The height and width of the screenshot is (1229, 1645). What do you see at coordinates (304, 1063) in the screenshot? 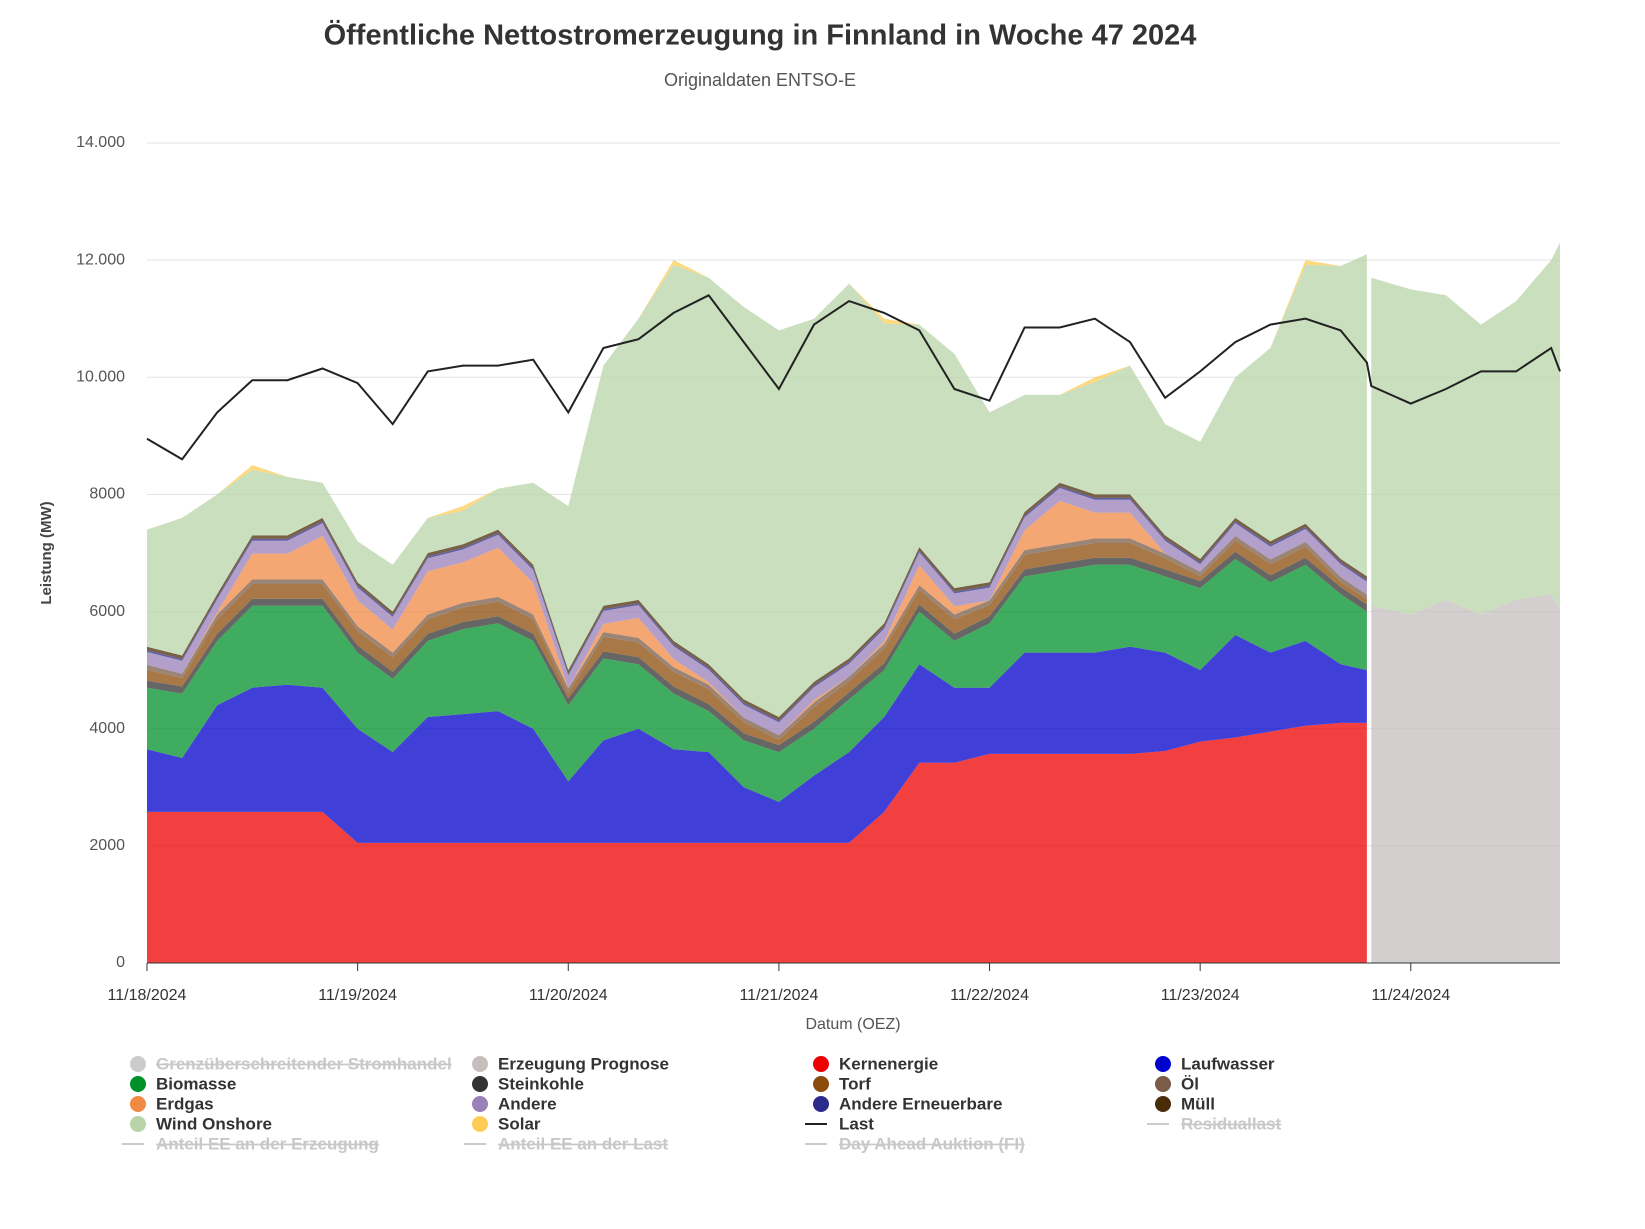
I see `legend-label: Grenzüberschreitender Stromhandel` at bounding box center [304, 1063].